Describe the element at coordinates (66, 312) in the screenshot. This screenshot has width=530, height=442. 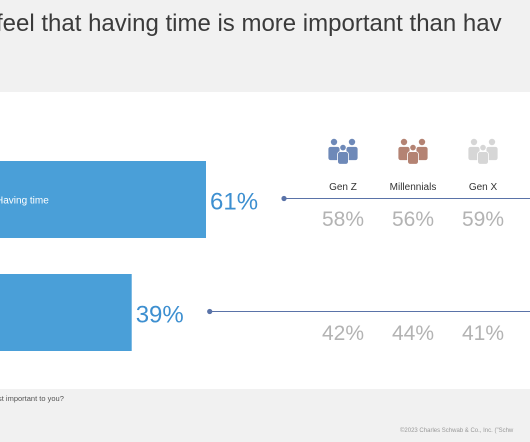
I see `bar-having-money` at that location.